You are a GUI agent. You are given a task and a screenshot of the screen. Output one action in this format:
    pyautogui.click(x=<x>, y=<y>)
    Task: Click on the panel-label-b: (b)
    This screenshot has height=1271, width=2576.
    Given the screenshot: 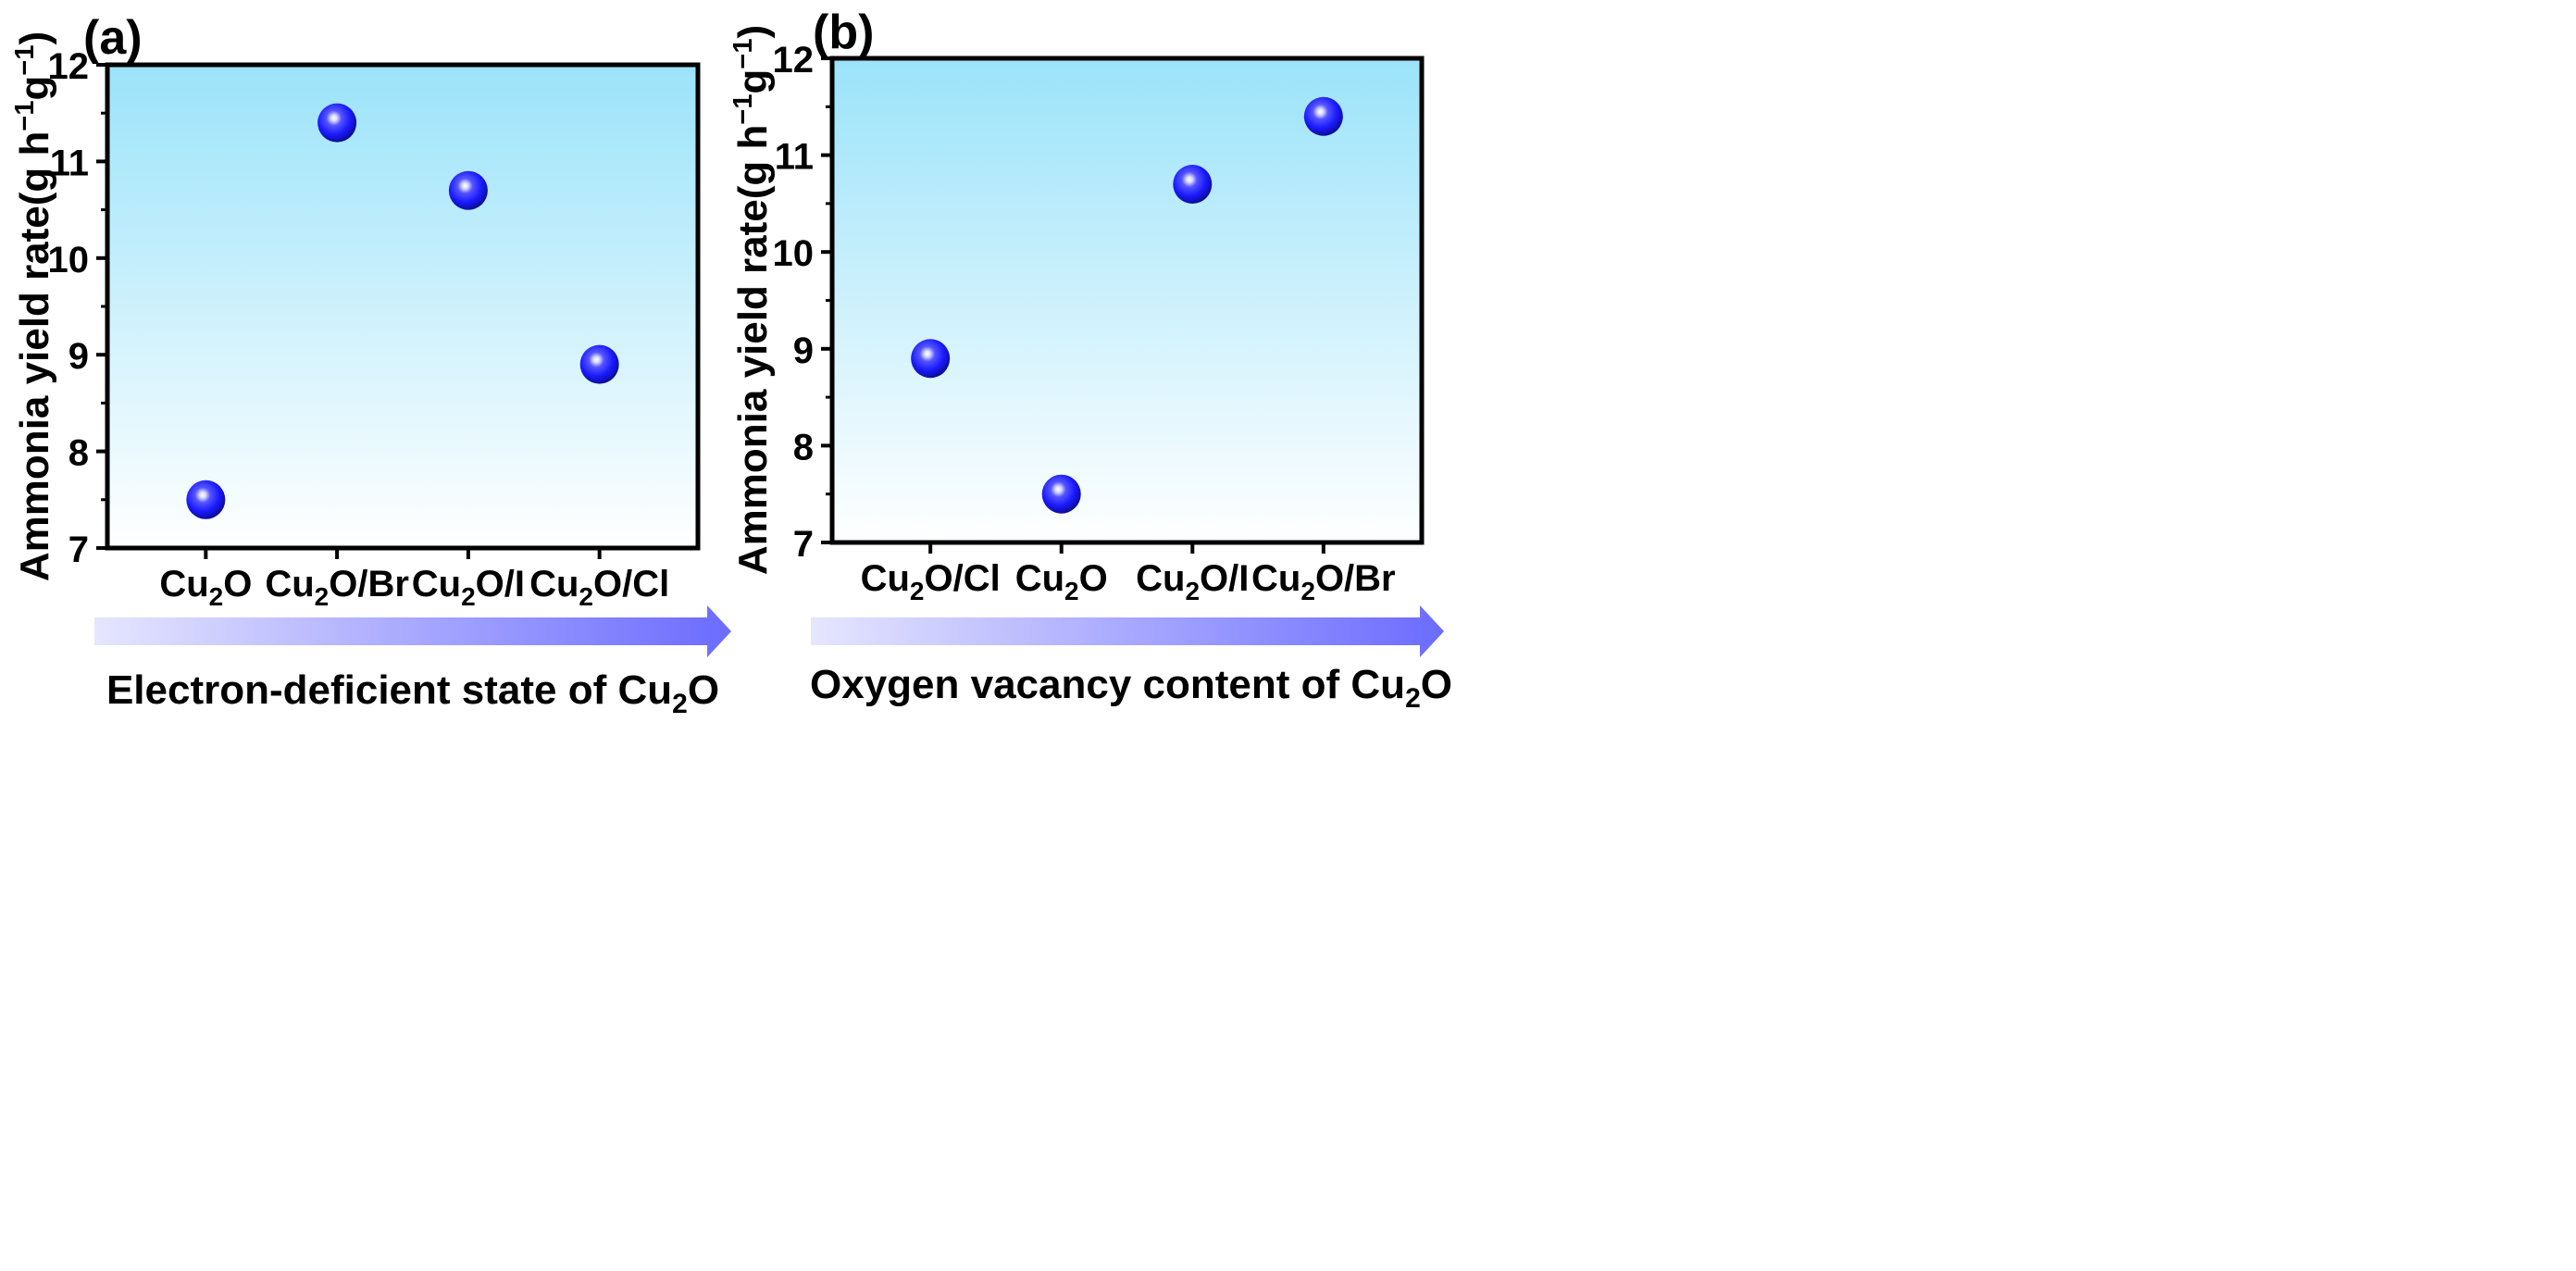 What is the action you would take?
    pyautogui.click(x=843, y=32)
    